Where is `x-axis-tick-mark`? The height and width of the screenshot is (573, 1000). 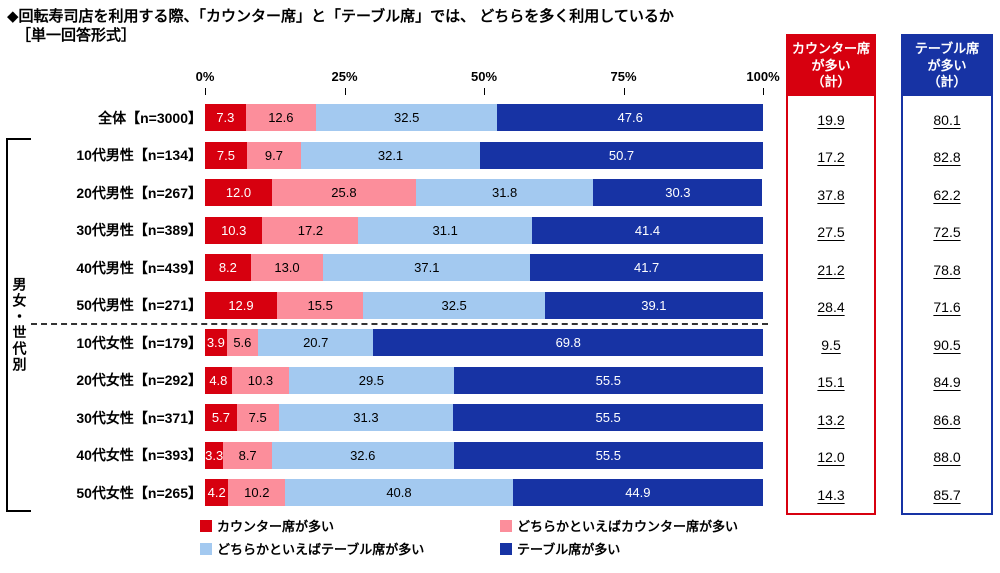
x-axis-tick-mark is located at coordinates (763, 91).